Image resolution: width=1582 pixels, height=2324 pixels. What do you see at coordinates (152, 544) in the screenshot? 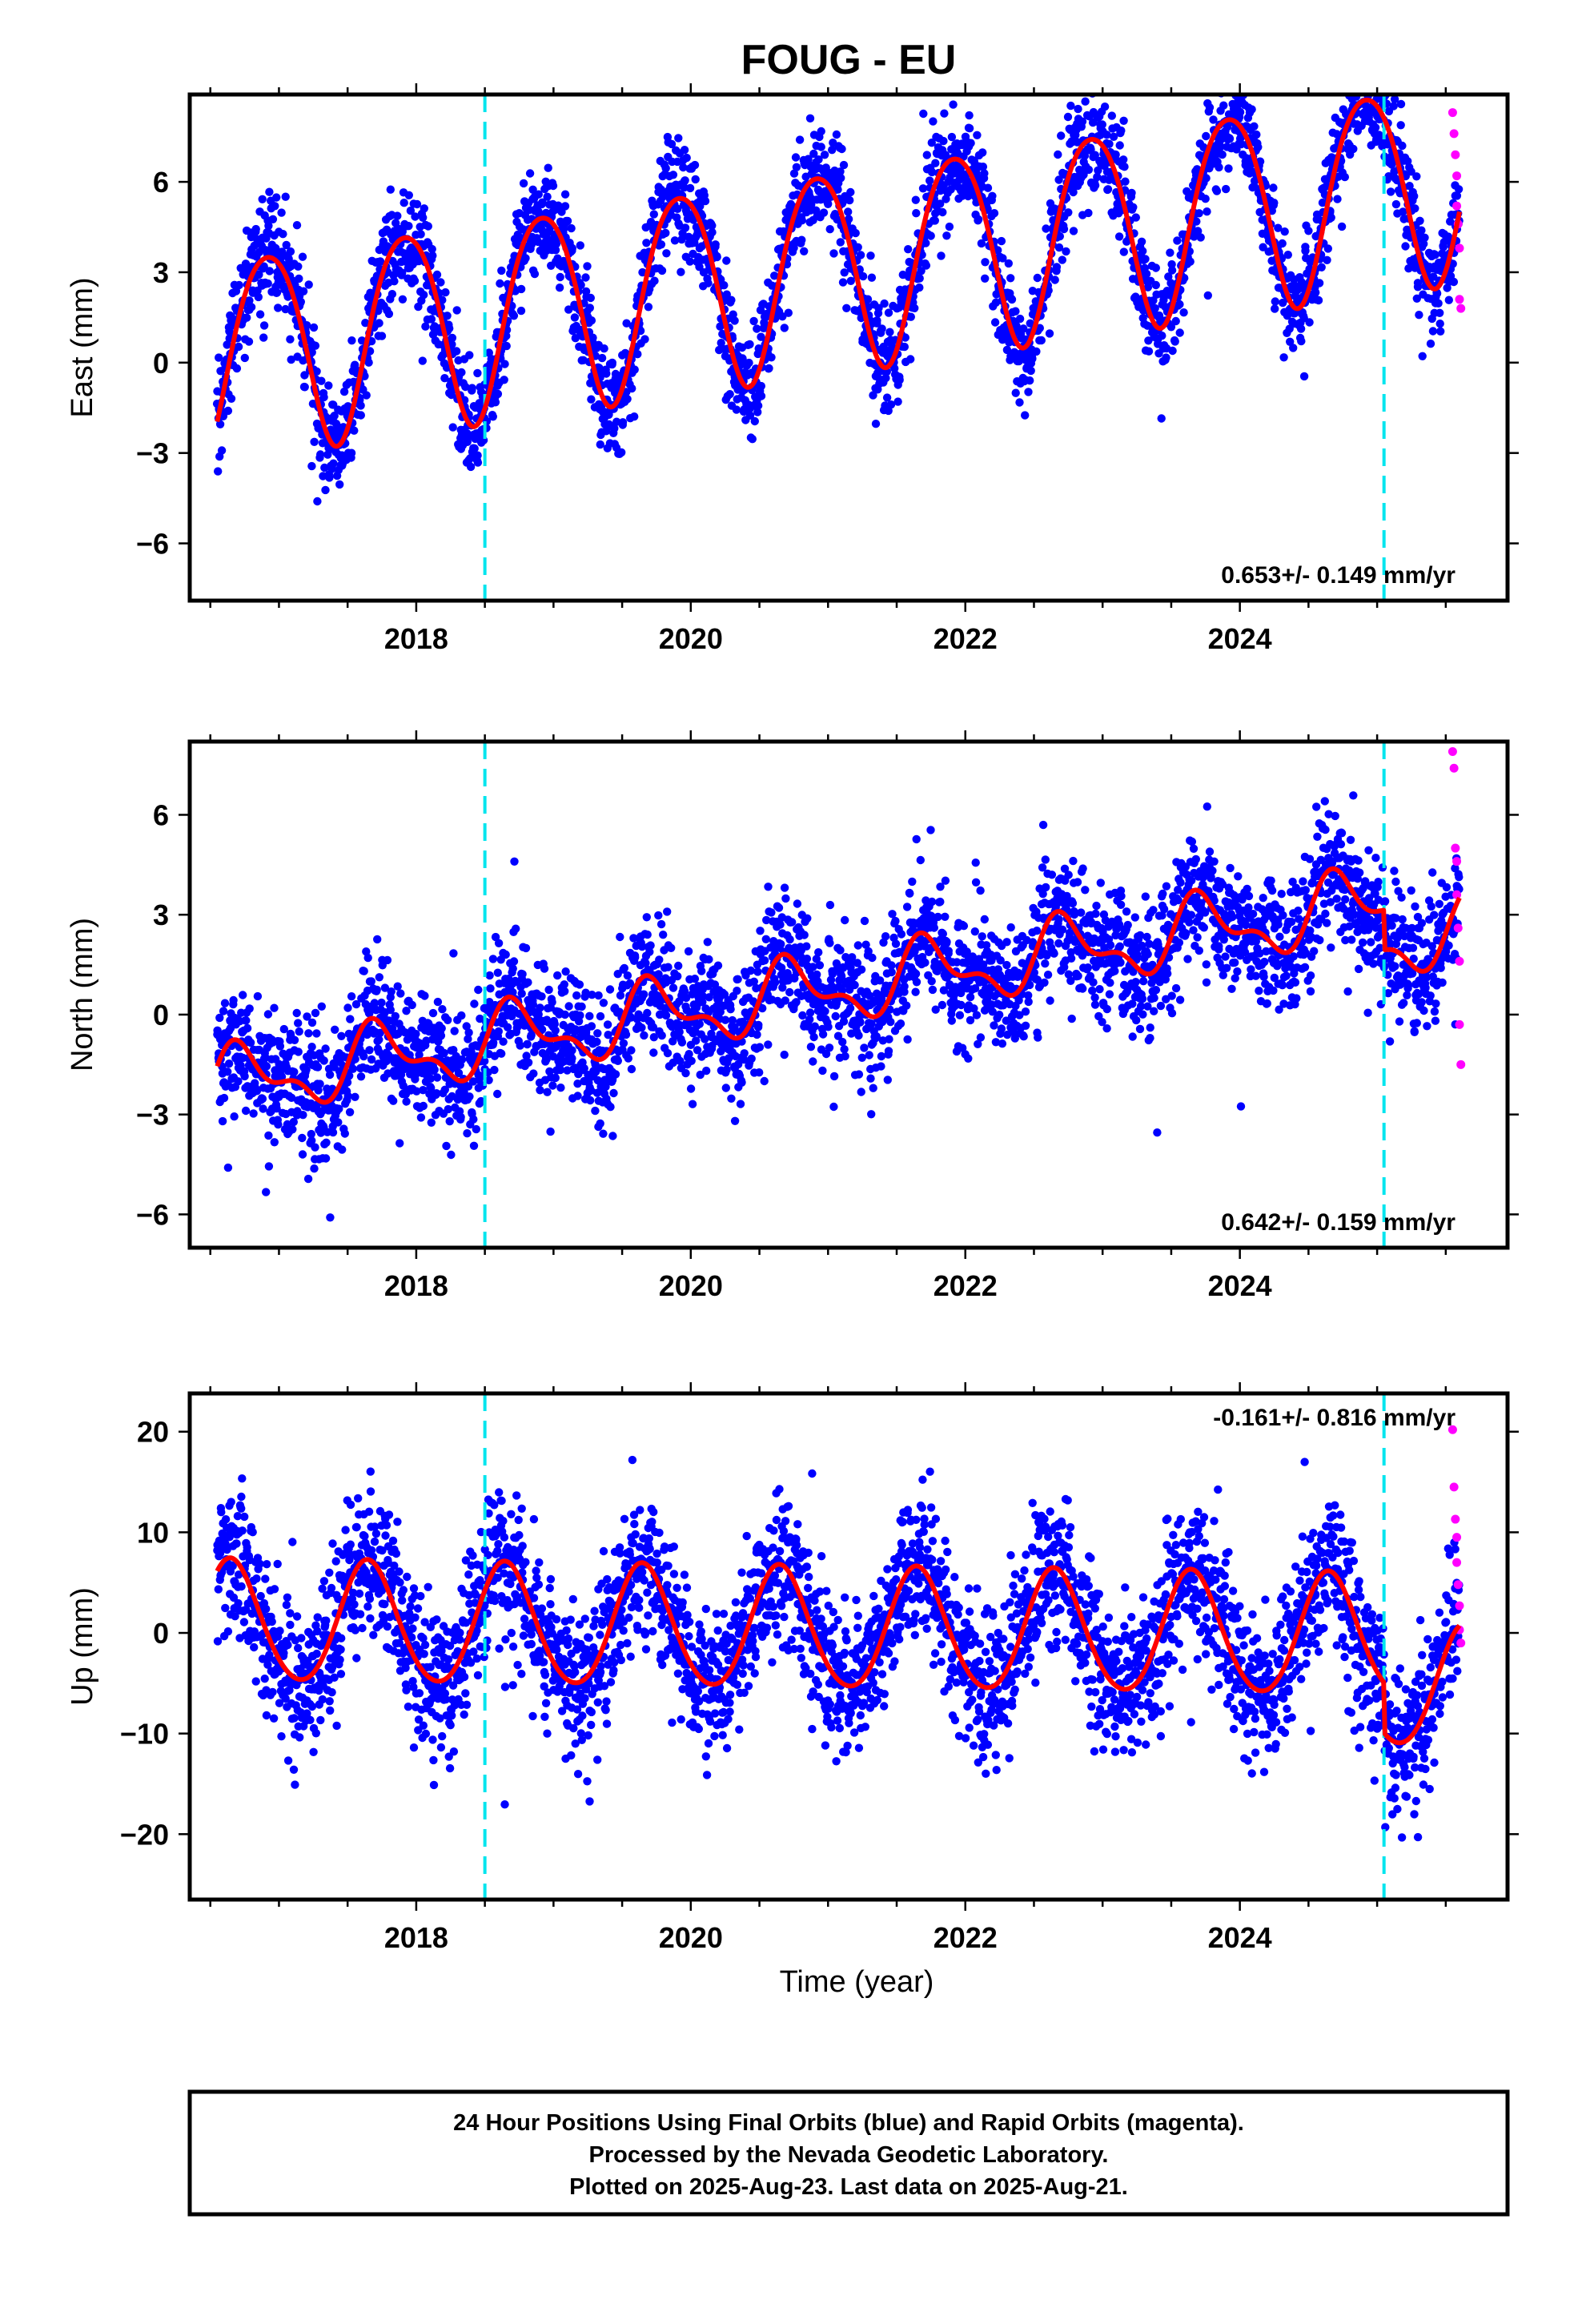
I see `east-y-tick-label: −6` at bounding box center [152, 544].